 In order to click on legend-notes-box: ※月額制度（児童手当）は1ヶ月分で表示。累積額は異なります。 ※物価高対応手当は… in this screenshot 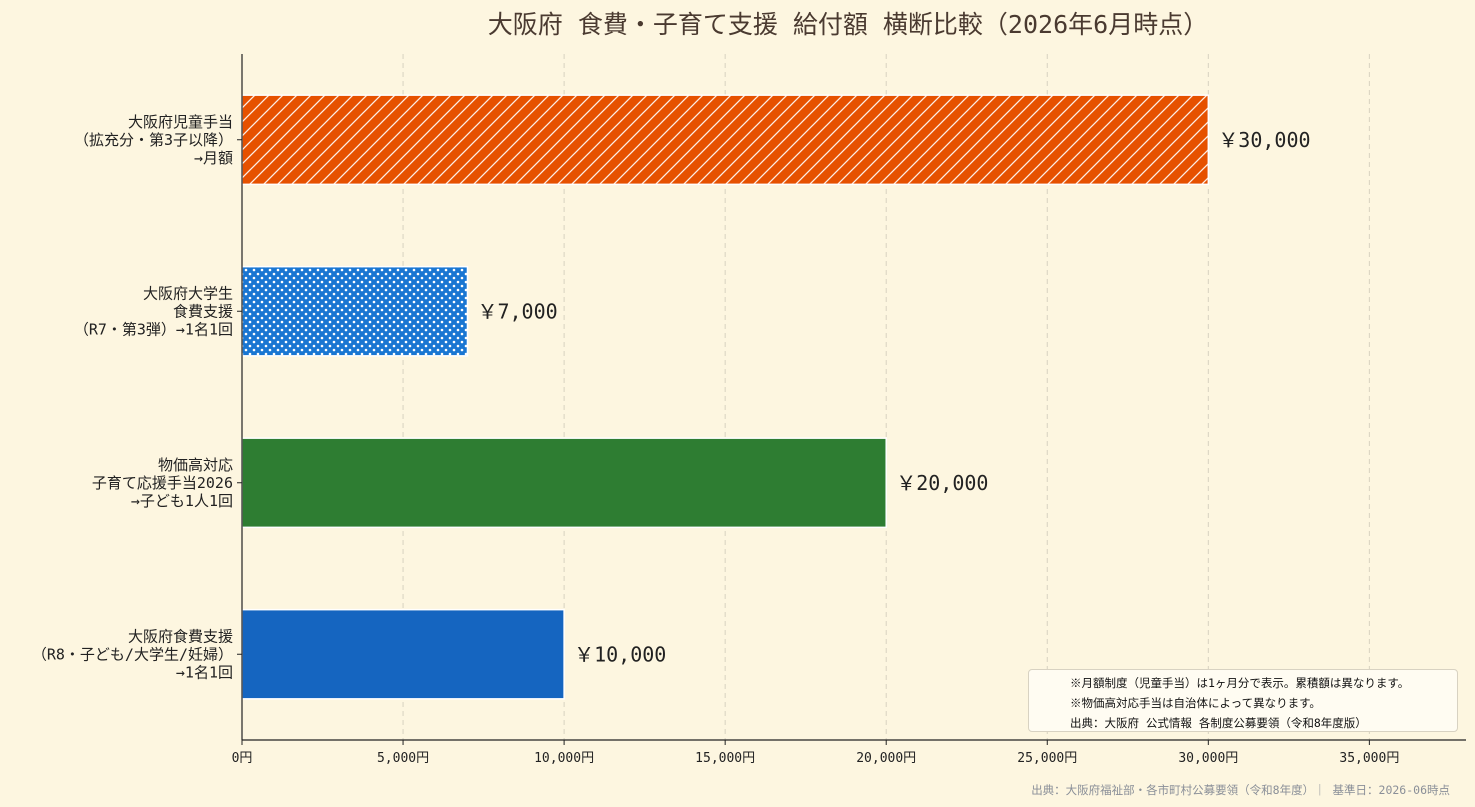, I will do `click(1243, 700)`.